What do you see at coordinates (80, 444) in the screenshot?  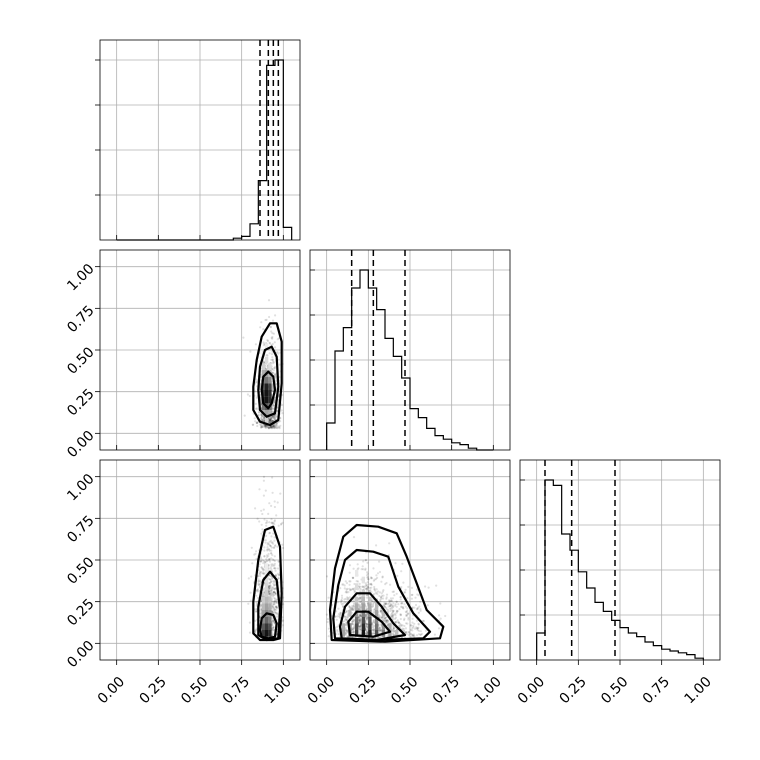 I see `ytick-label-row2-0: 0.00` at bounding box center [80, 444].